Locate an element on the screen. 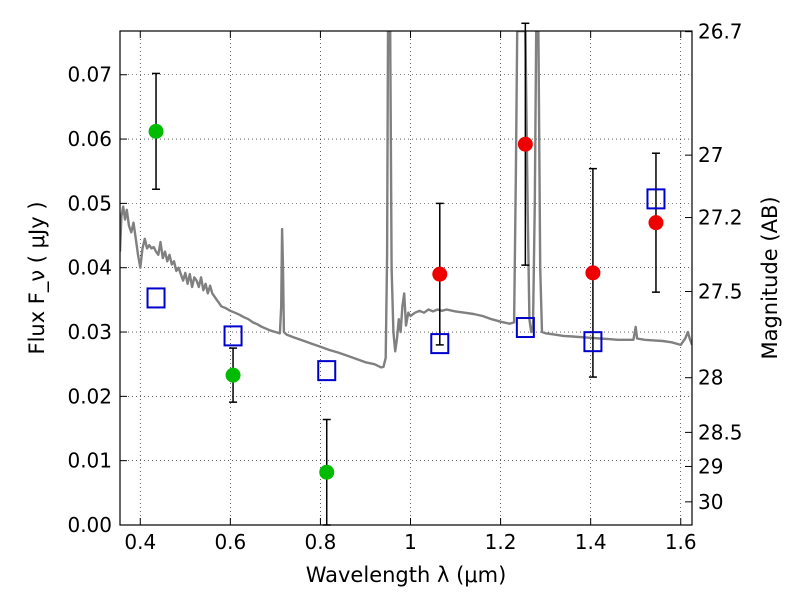  x-tick-label: 1.2 is located at coordinates (501, 542).